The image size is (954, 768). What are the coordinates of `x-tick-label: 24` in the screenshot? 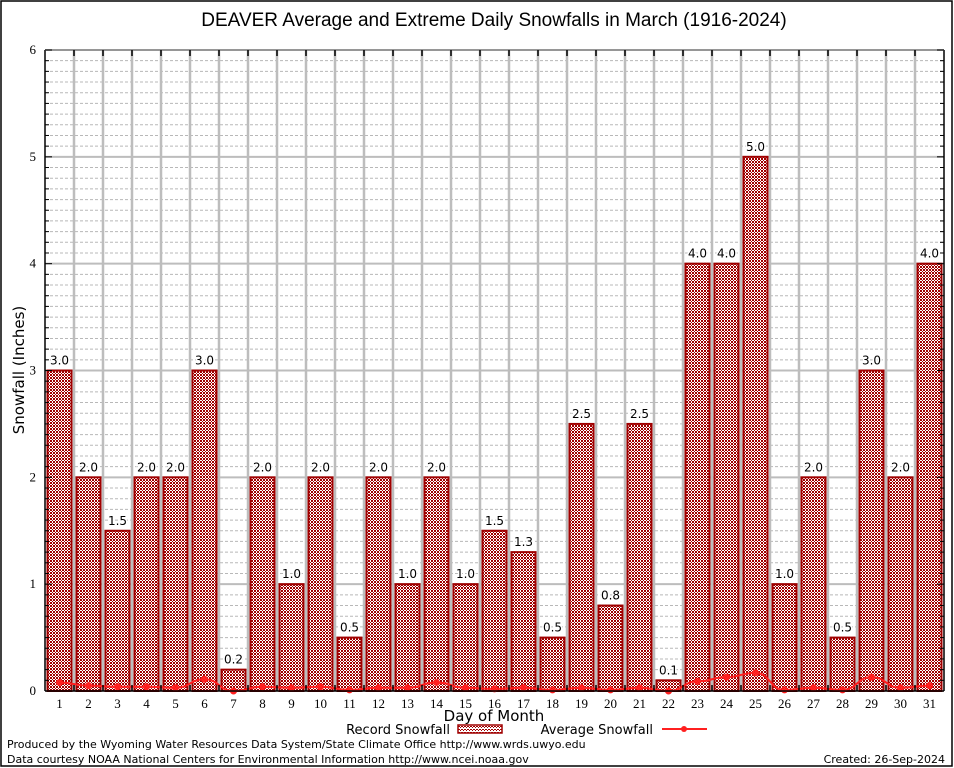 It's located at (727, 703).